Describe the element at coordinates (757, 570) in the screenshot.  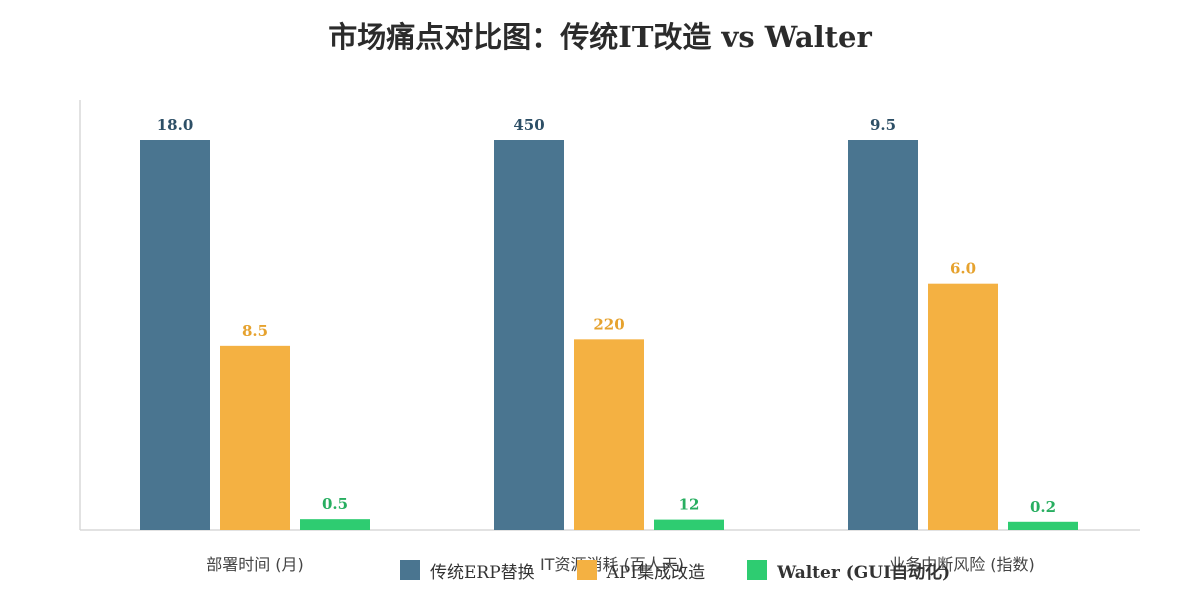
I see `legend-swatch-walter` at that location.